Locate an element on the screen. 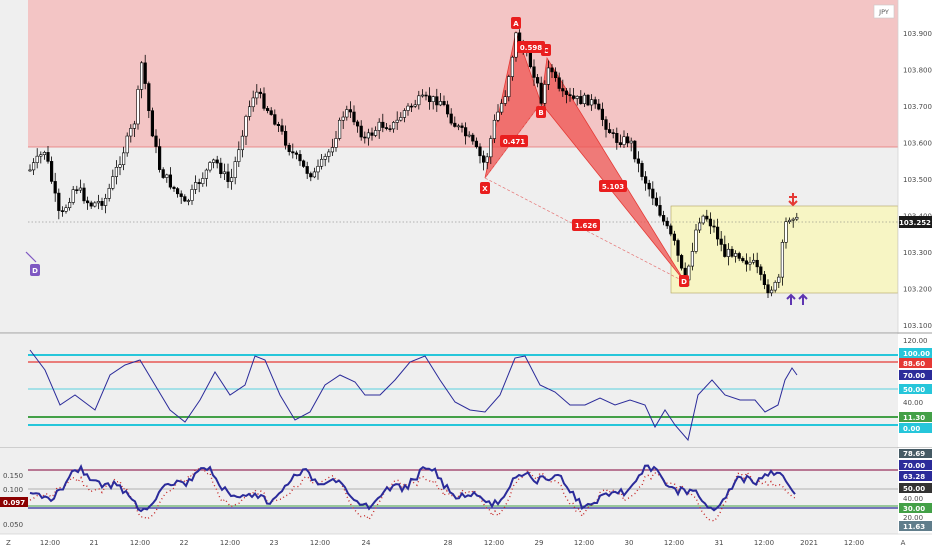 This screenshot has width=932, height=550. price-tick-label: 103.300 is located at coordinates (917, 253).